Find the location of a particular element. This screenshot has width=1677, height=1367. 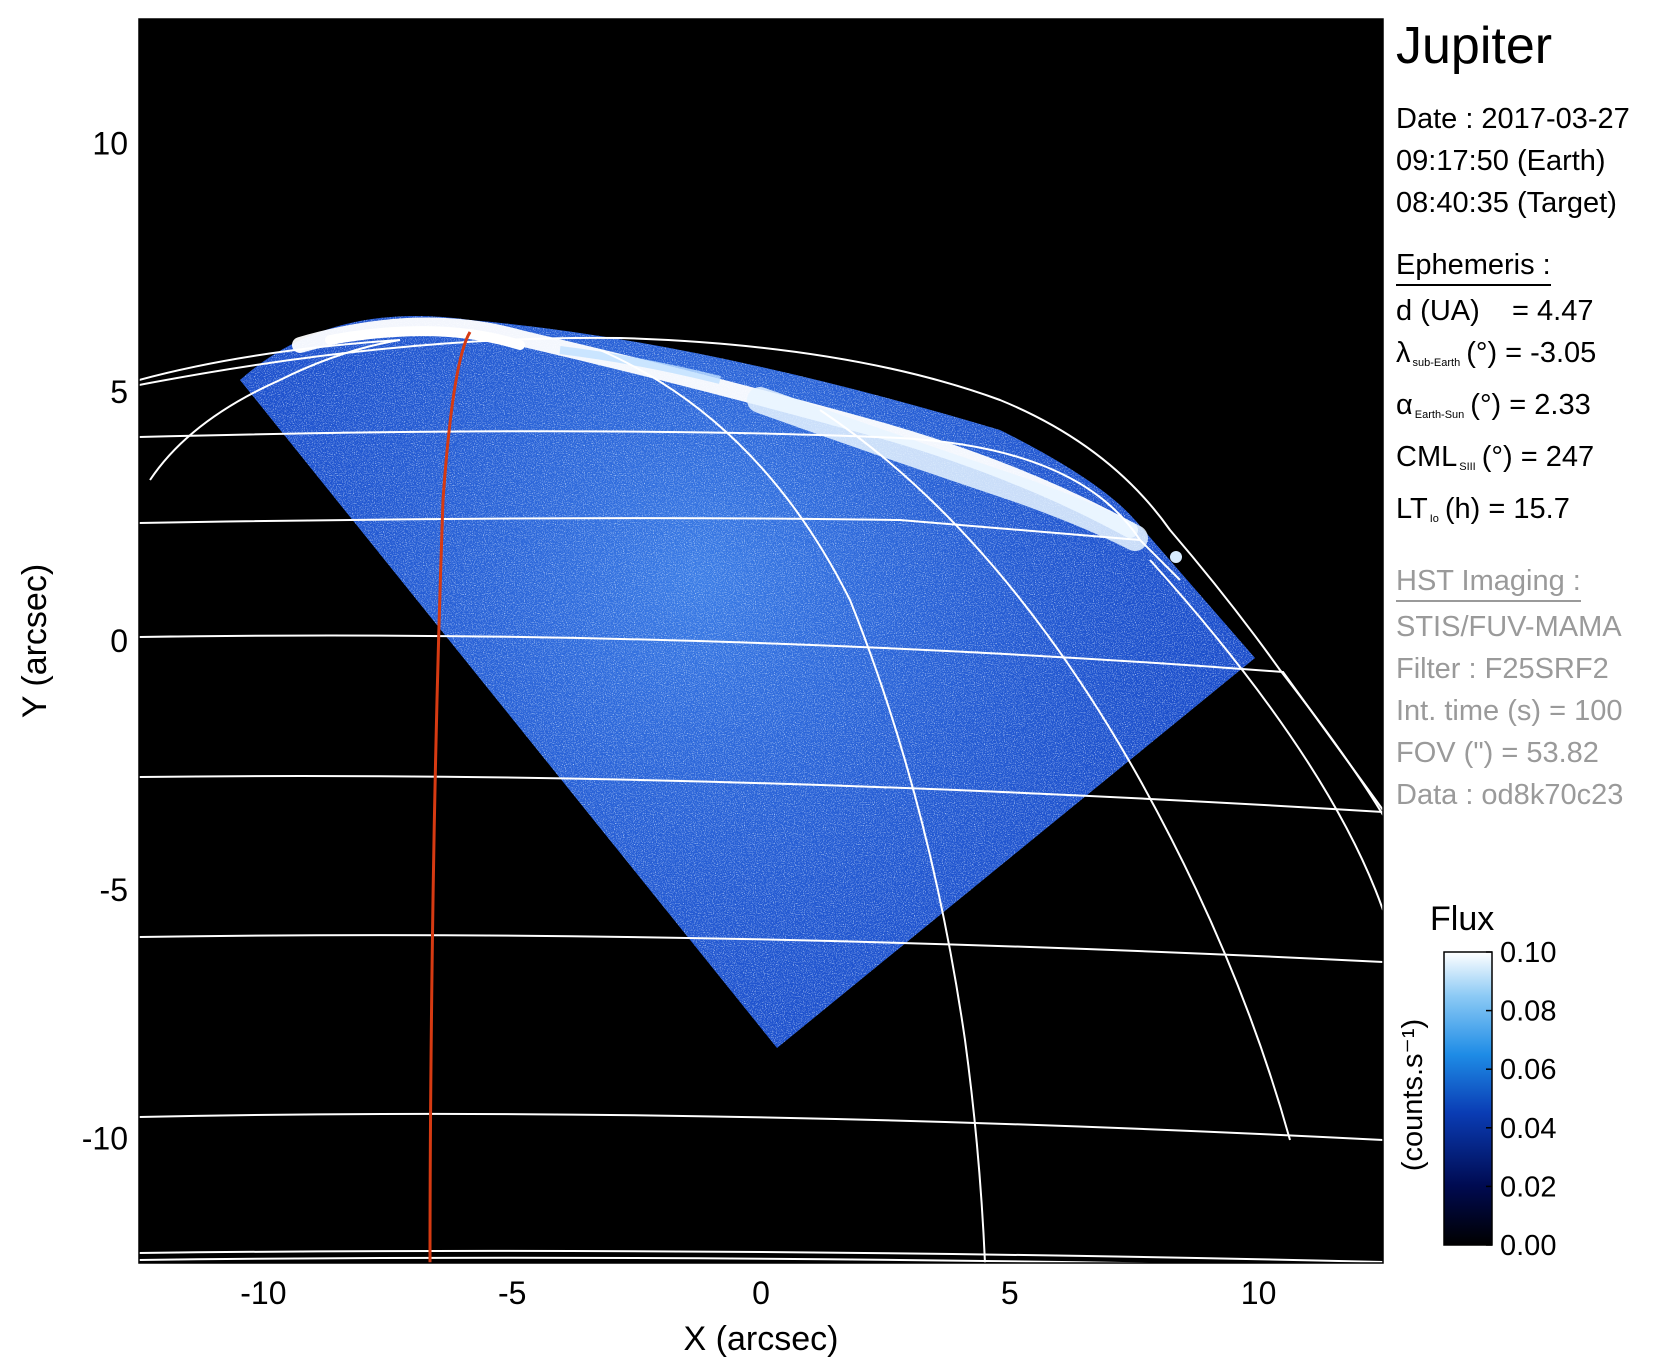

colorbar-tick-label: 0.04 is located at coordinates (1528, 1129).